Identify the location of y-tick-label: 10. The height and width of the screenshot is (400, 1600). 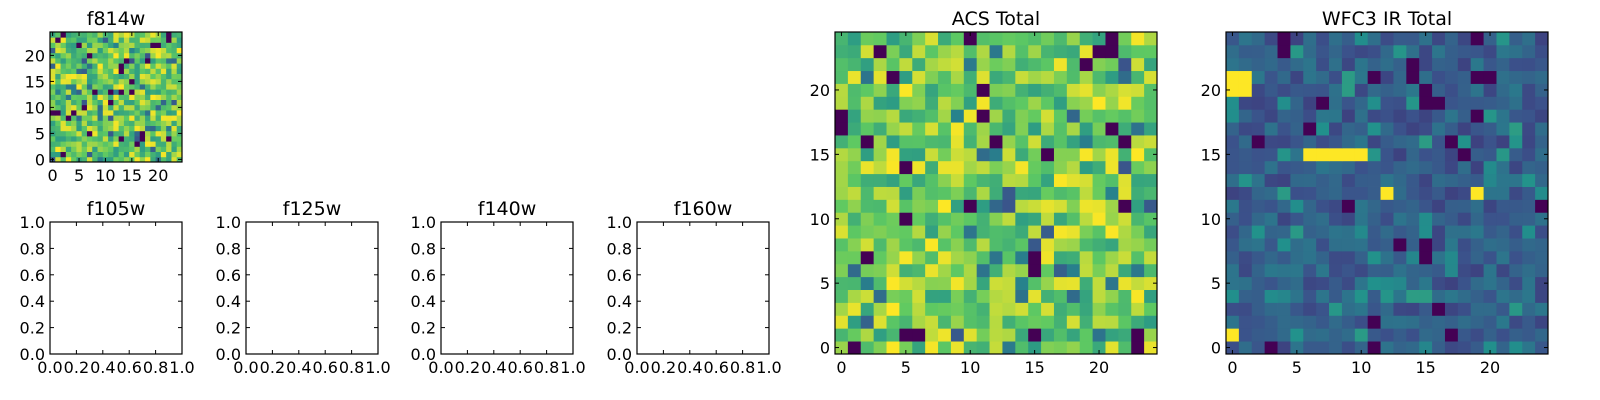
(820, 219).